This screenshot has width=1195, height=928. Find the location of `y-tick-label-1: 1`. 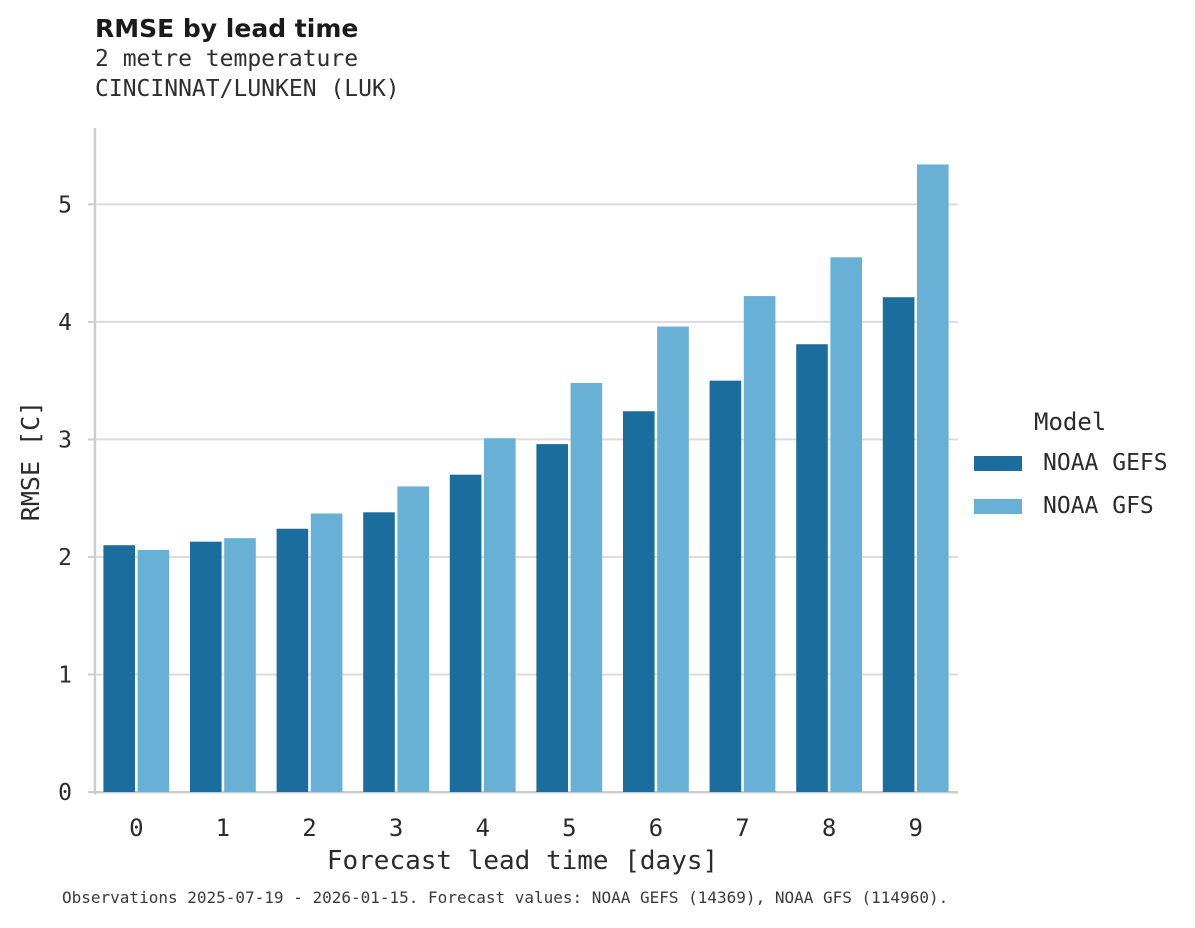

y-tick-label-1: 1 is located at coordinates (65, 675).